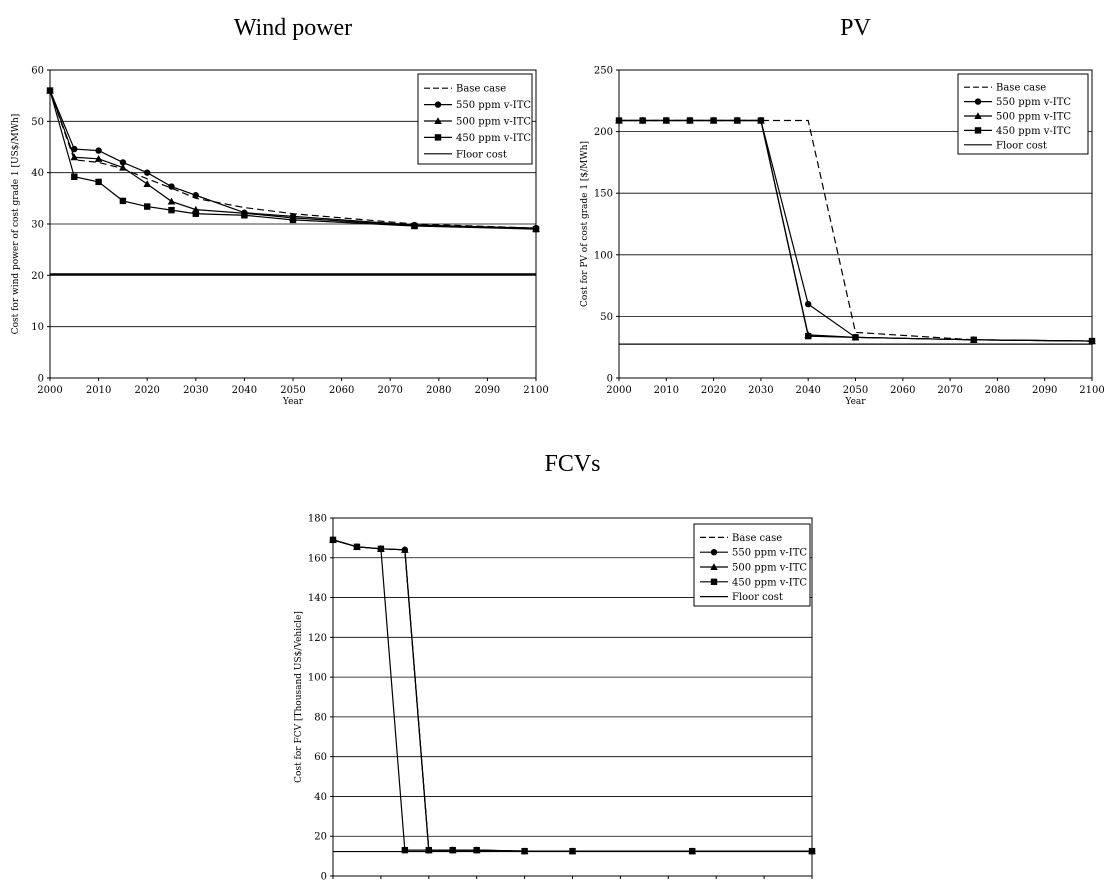  What do you see at coordinates (603, 132) in the screenshot?
I see `y-tick-label: 200` at bounding box center [603, 132].